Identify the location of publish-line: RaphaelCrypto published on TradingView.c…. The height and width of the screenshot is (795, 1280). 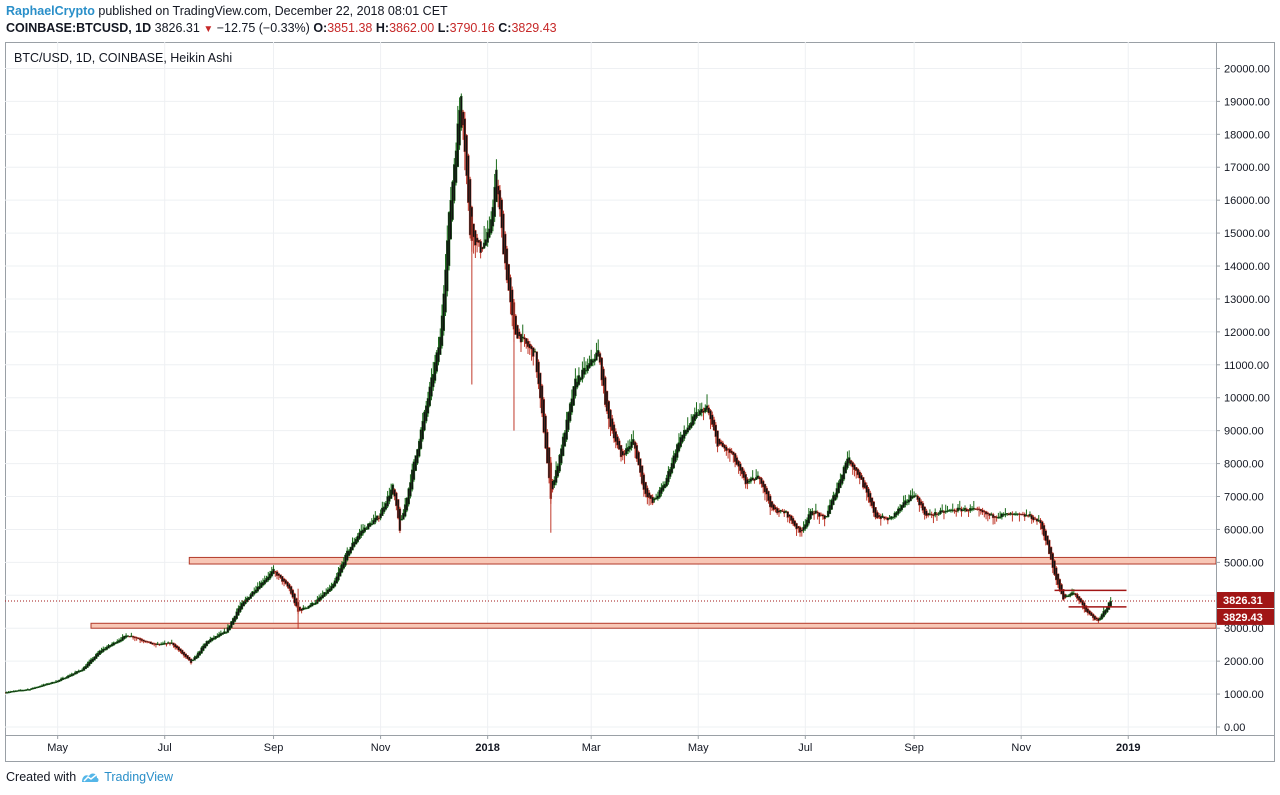
(227, 11).